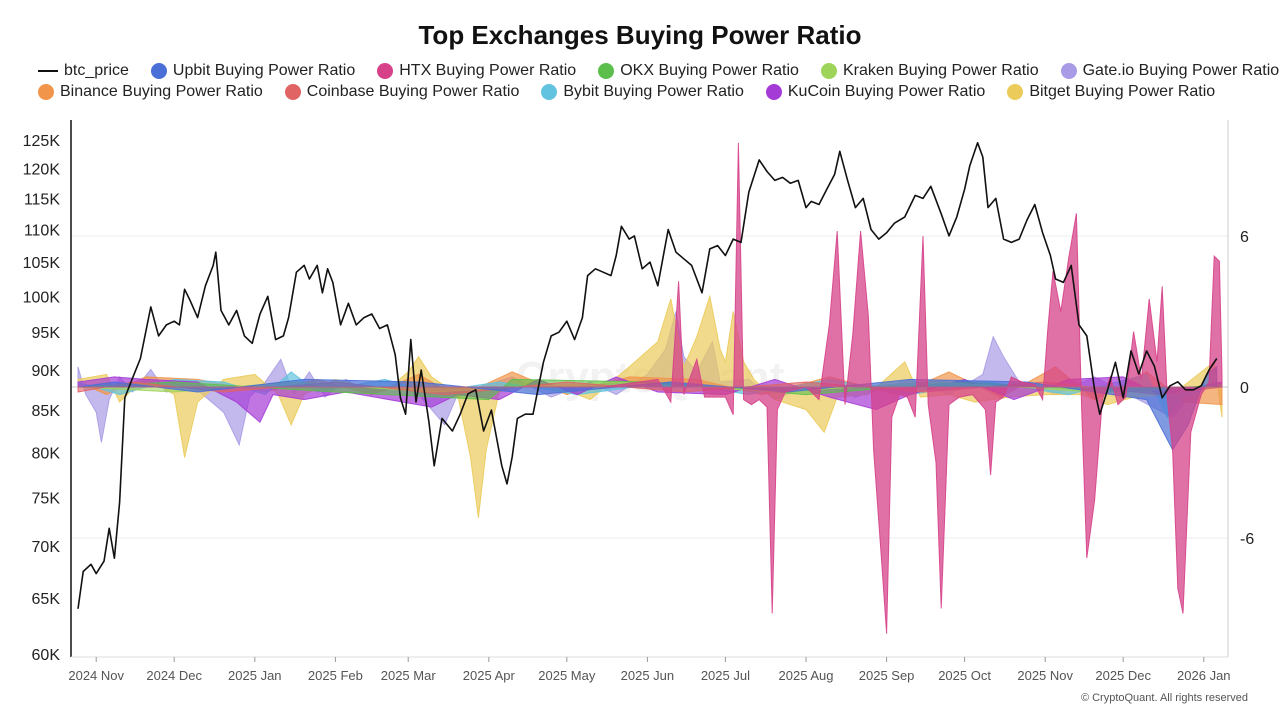 The image size is (1280, 720). I want to click on y-left-tick-label: 125K, so click(42, 141).